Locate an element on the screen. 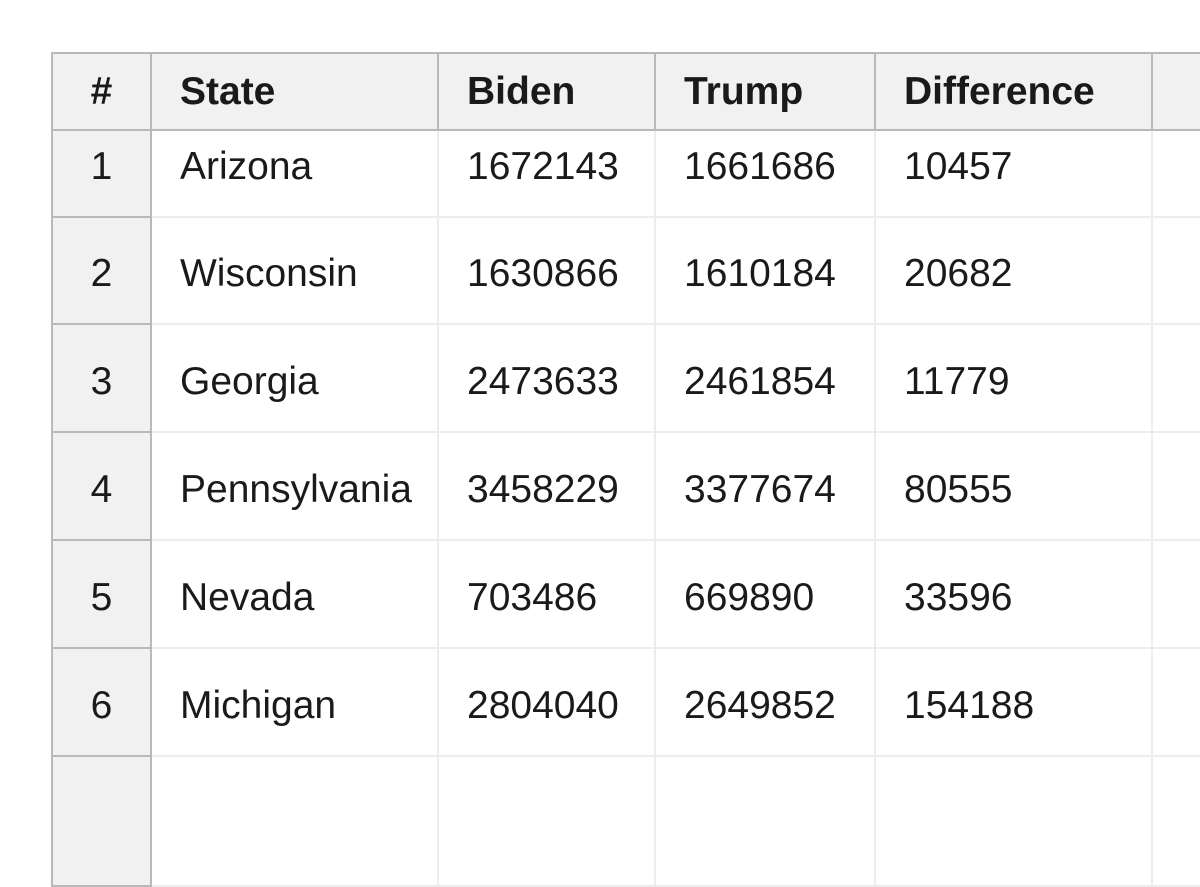 The height and width of the screenshot is (887, 1200). table-row is located at coordinates (625, 821).